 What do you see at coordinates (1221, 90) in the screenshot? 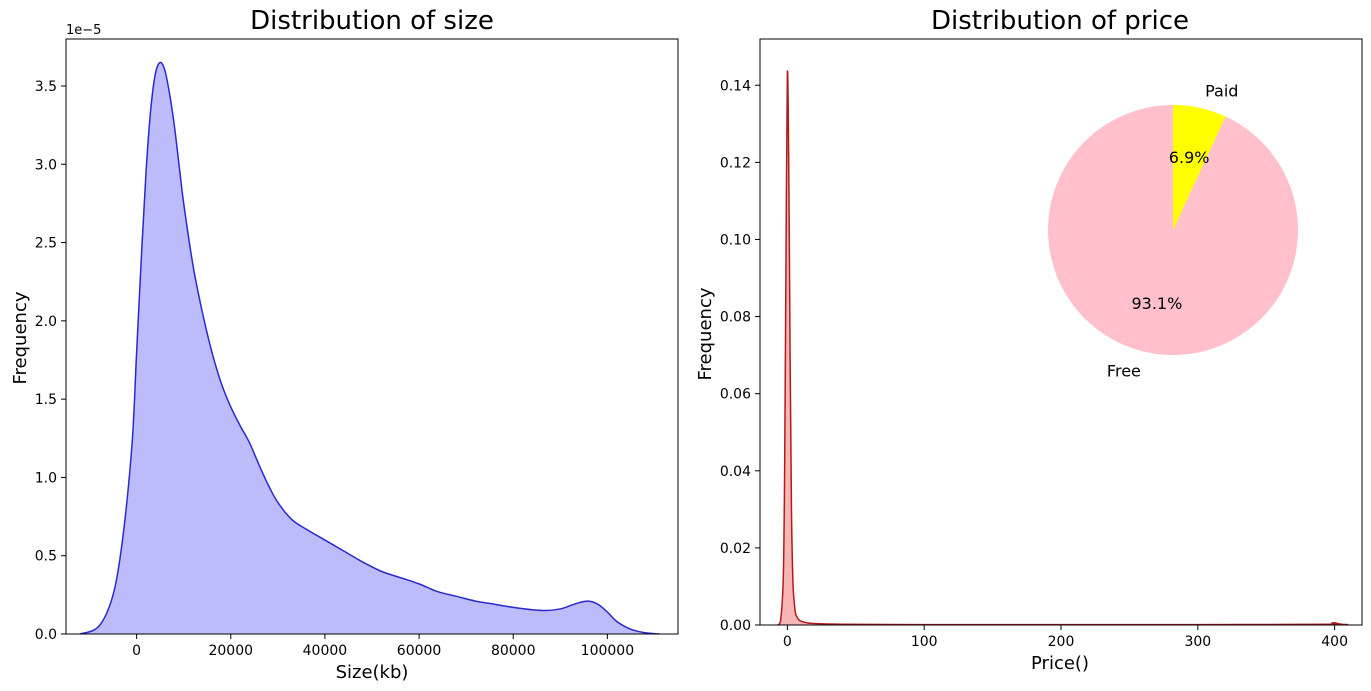
I see `pie-label-paid: Paid` at bounding box center [1221, 90].